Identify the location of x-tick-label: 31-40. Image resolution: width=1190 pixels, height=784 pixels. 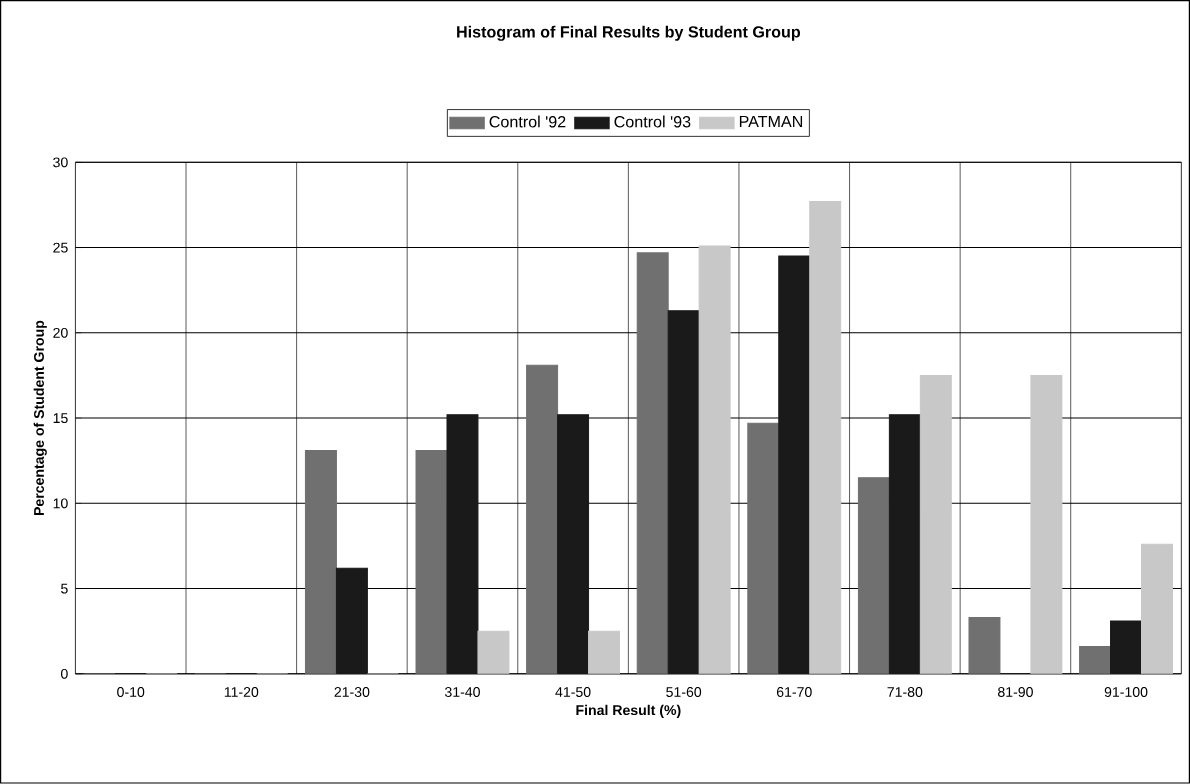
(462, 692).